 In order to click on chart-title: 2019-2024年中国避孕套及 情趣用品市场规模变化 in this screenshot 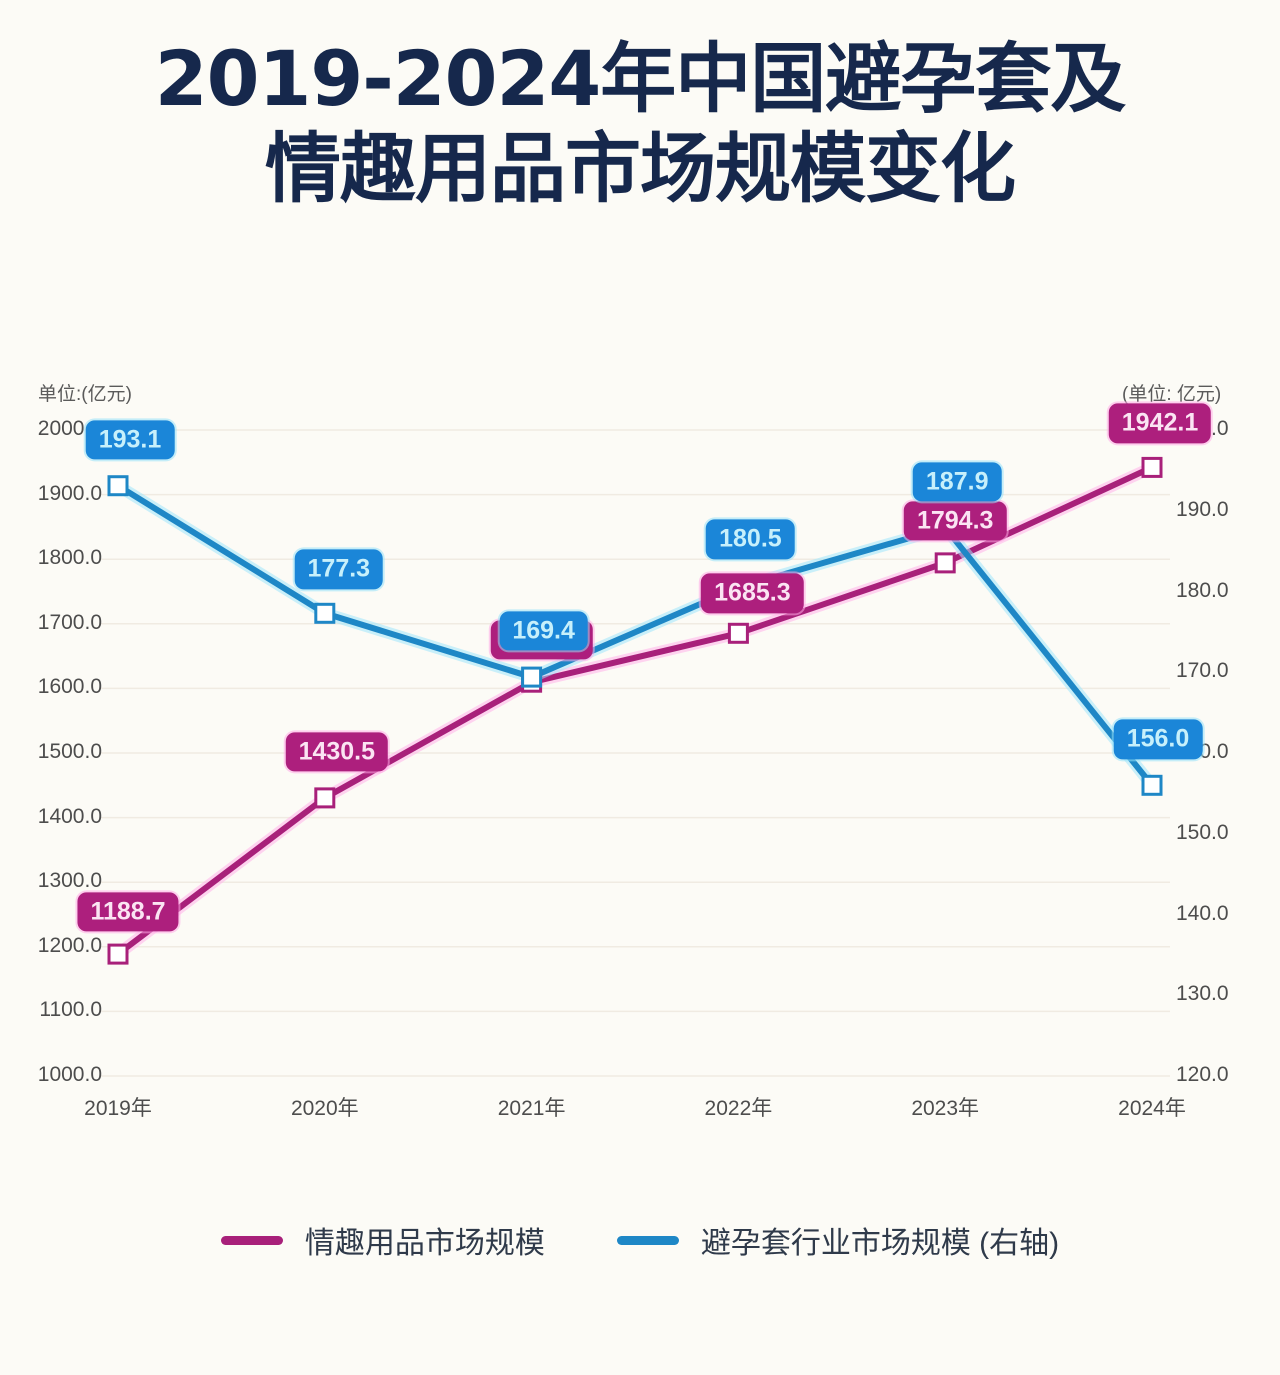, I will do `click(640, 123)`.